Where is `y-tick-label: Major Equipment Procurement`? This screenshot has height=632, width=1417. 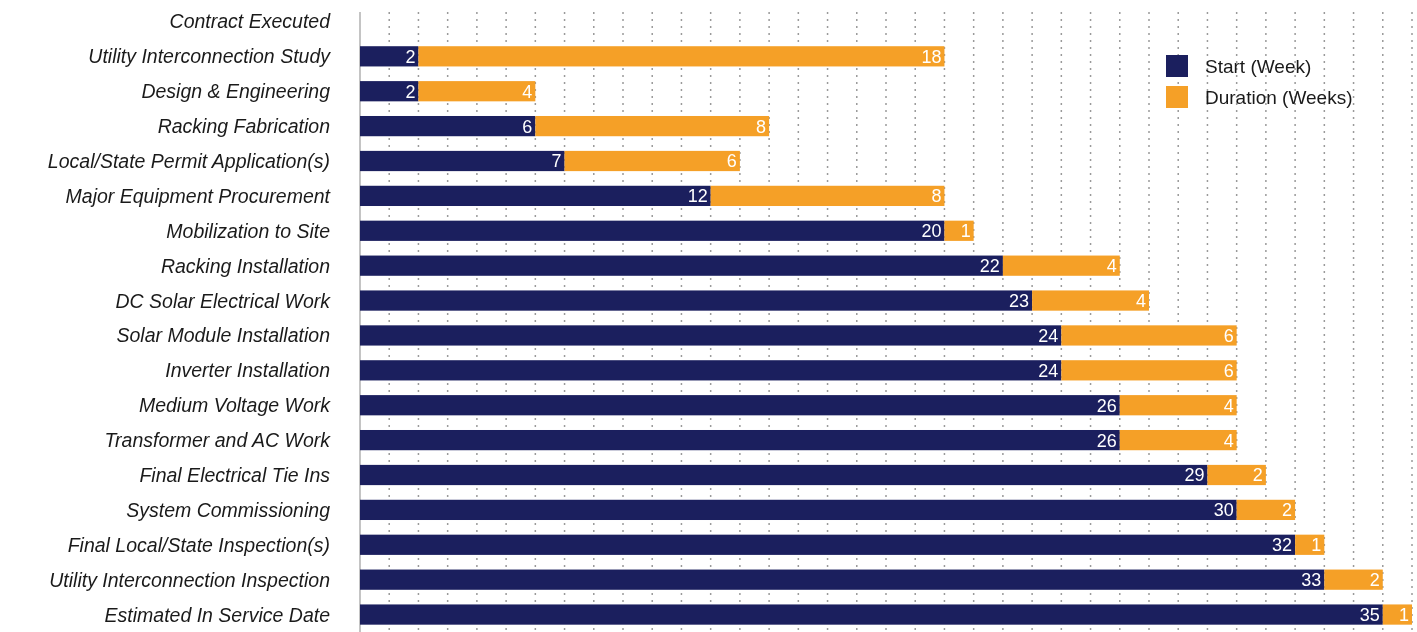
y-tick-label: Major Equipment Procurement is located at coordinates (198, 195).